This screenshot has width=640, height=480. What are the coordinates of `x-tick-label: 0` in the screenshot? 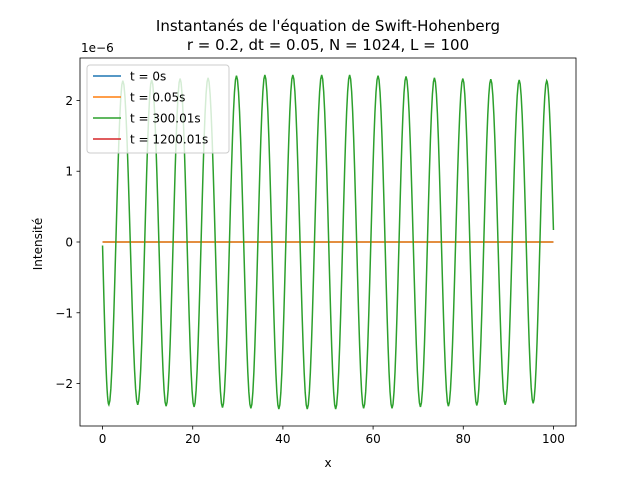 It's located at (103, 439).